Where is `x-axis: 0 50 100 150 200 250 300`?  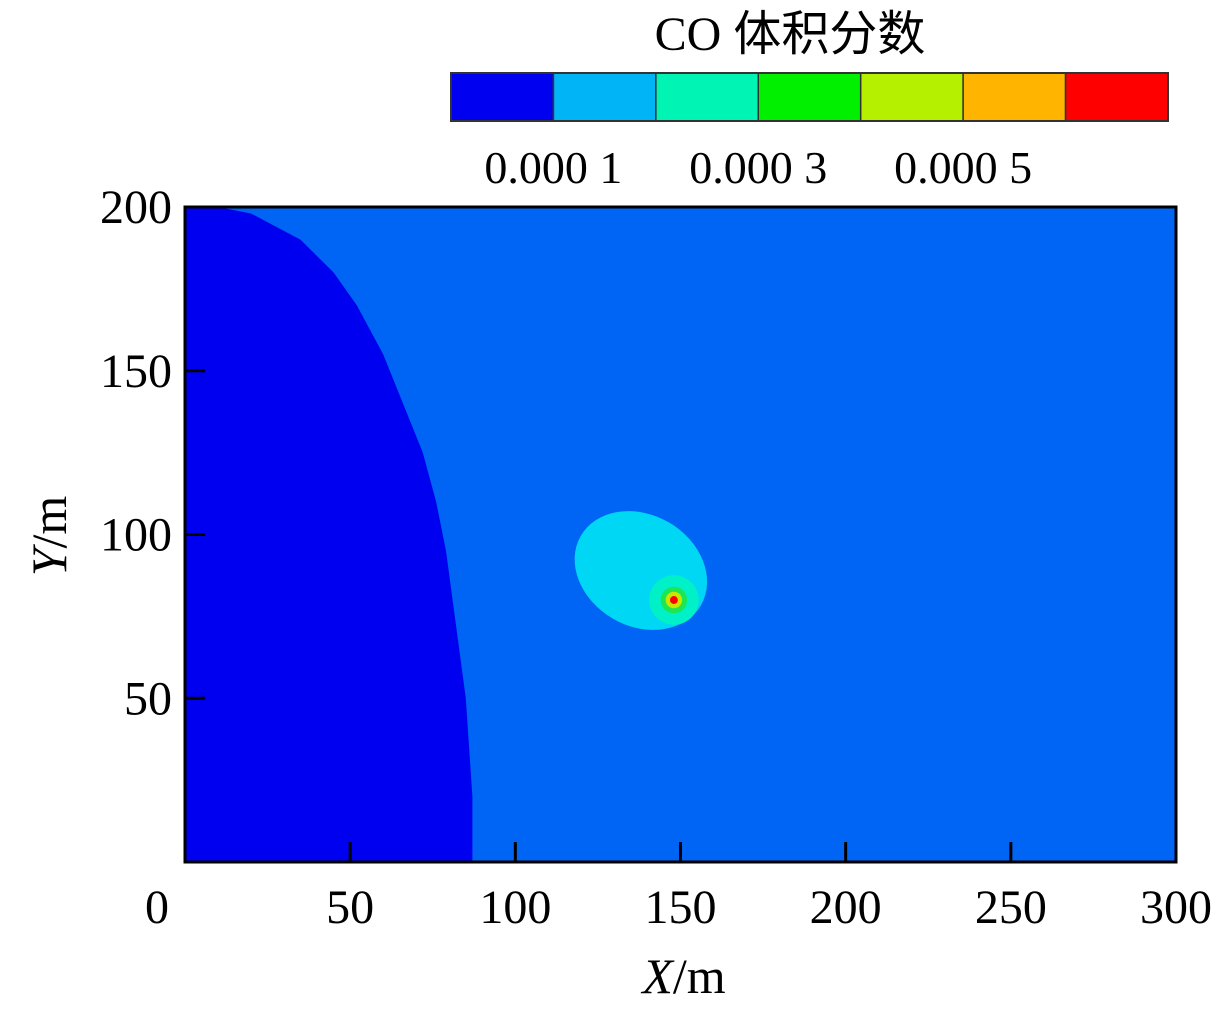
x-axis: 0 50 100 150 200 250 300 is located at coordinates (678, 888).